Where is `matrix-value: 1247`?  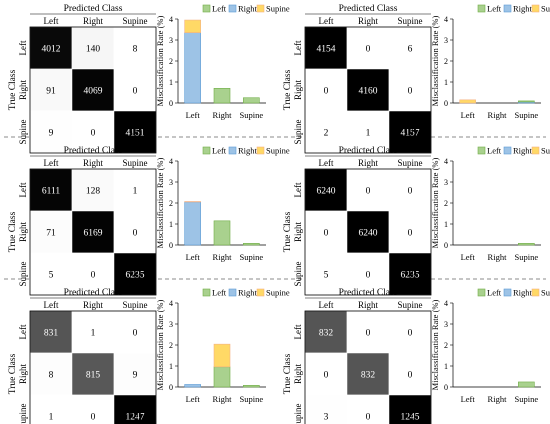
matrix-value: 1247 is located at coordinates (135, 418).